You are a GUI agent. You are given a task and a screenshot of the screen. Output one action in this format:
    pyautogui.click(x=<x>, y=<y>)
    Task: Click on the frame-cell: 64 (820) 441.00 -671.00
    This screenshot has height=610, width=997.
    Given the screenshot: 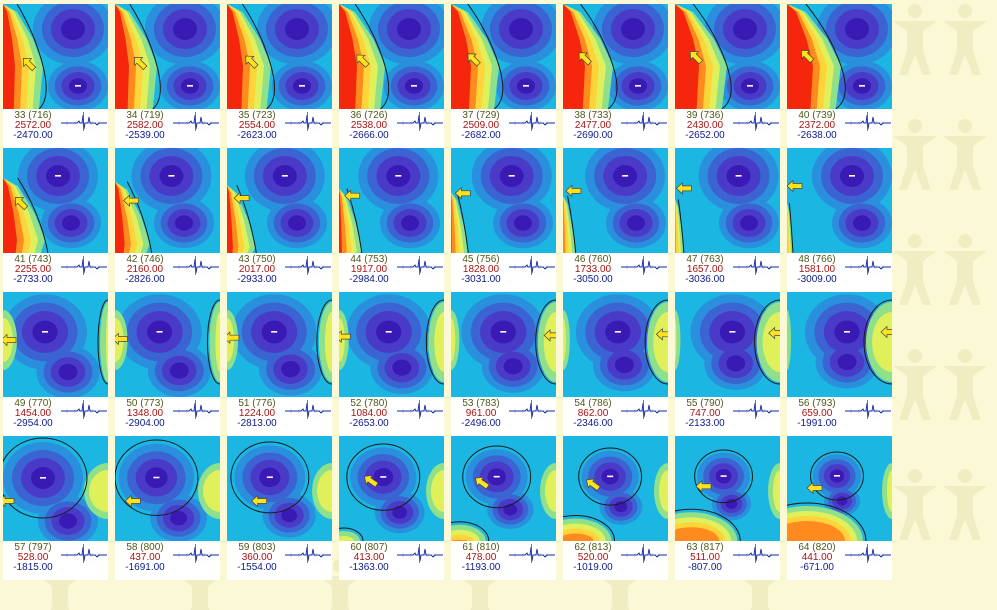 What is the action you would take?
    pyautogui.click(x=839, y=508)
    